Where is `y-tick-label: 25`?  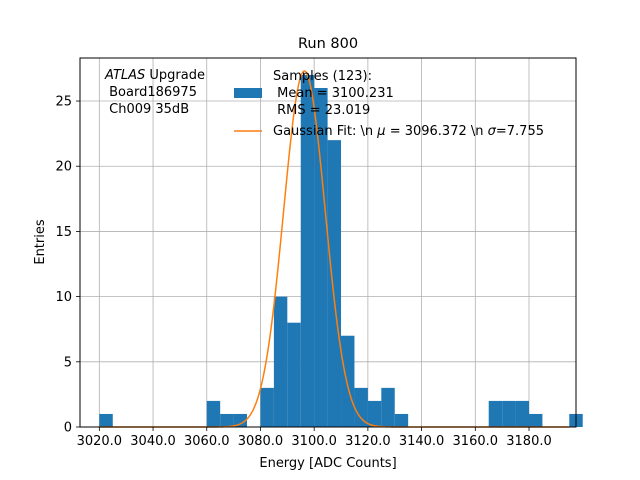
y-tick-label: 25 is located at coordinates (63, 102).